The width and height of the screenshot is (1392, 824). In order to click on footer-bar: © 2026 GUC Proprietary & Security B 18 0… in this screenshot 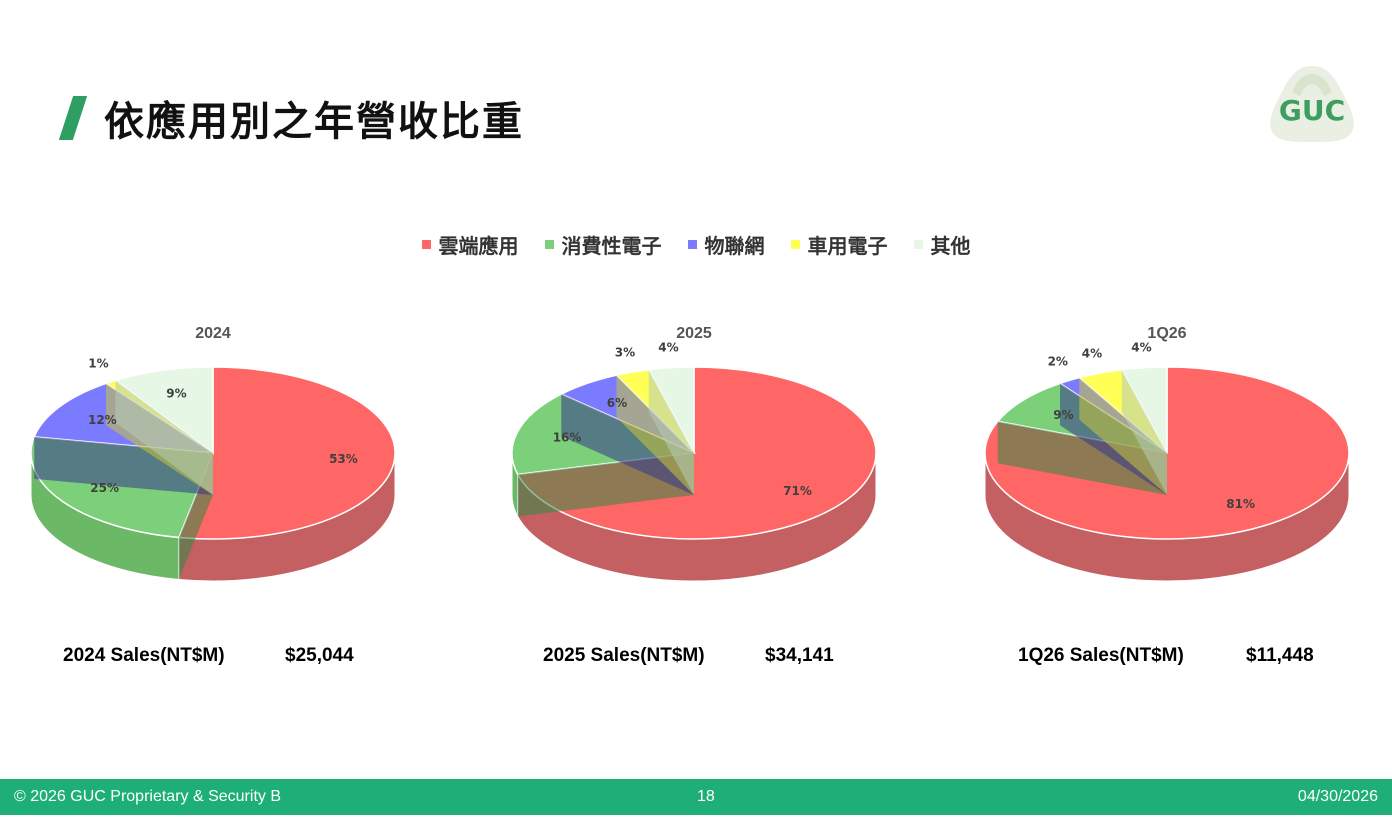, I will do `click(696, 797)`.